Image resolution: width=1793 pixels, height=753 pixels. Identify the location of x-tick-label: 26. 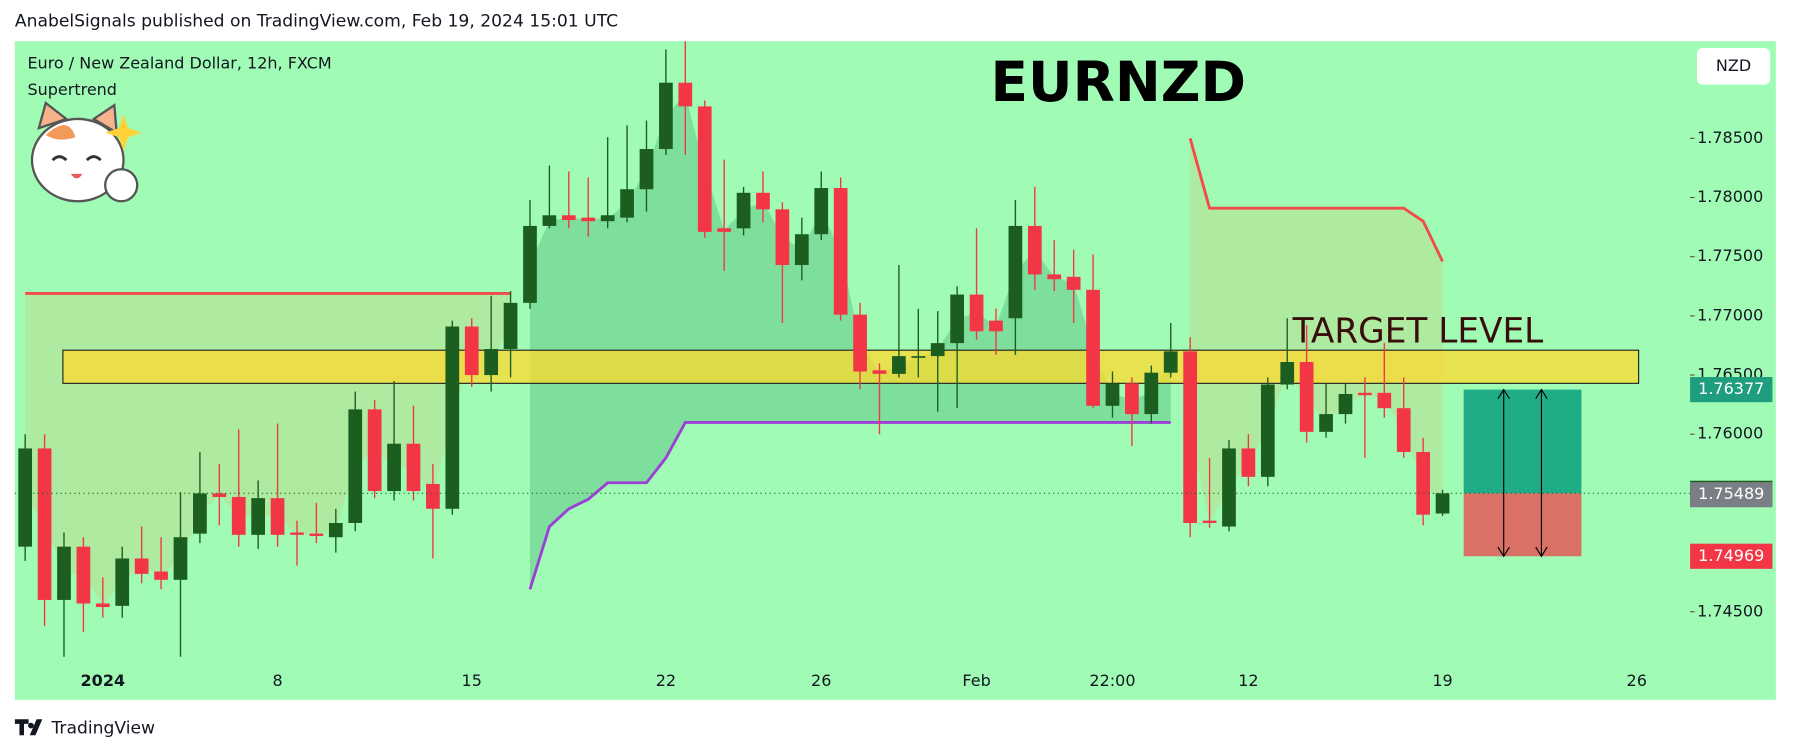
(821, 680).